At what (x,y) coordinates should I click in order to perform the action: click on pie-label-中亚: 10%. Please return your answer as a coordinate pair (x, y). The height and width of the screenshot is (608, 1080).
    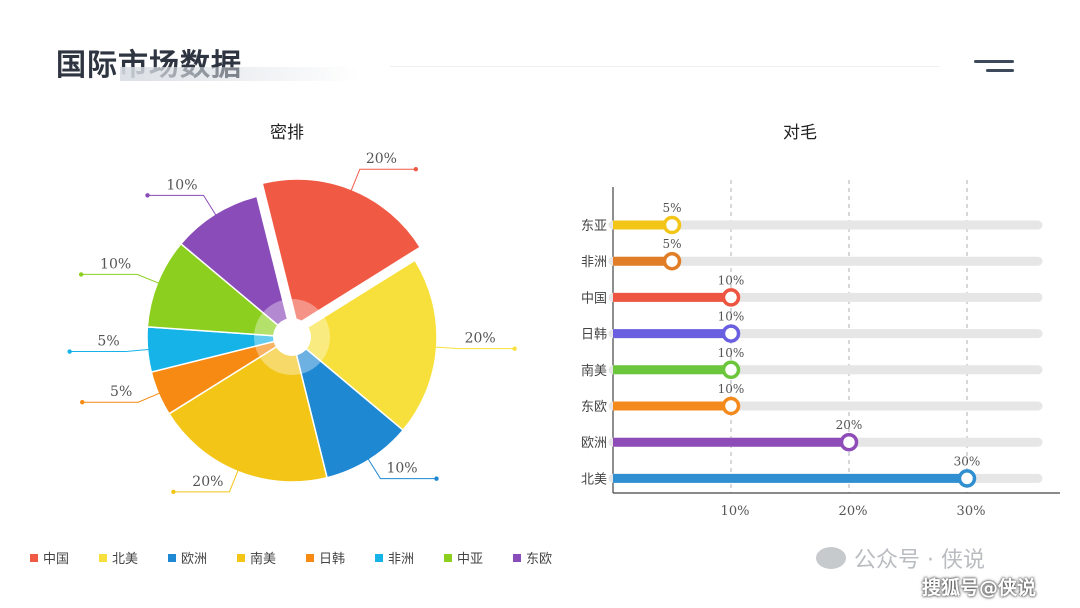
    Looking at the image, I should click on (115, 264).